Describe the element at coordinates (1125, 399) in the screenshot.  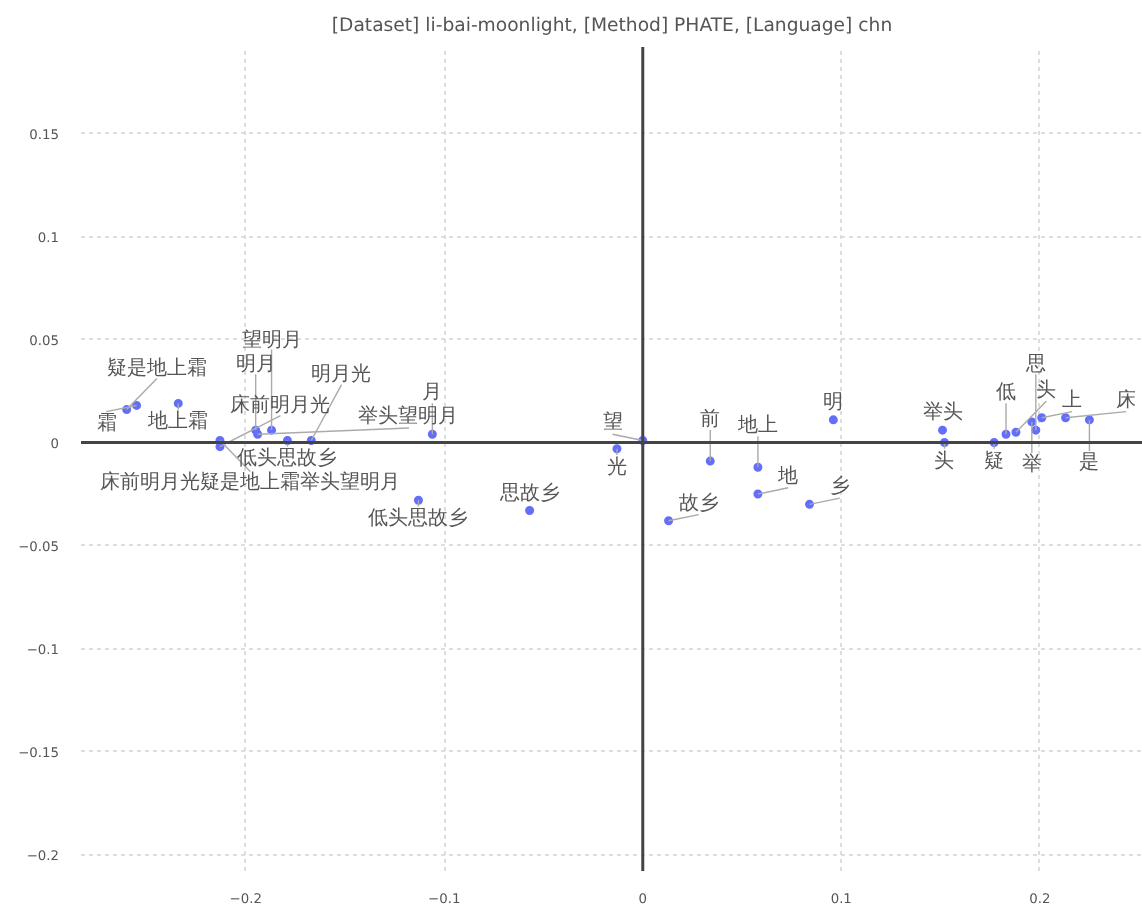
I see `annotation: 床` at that location.